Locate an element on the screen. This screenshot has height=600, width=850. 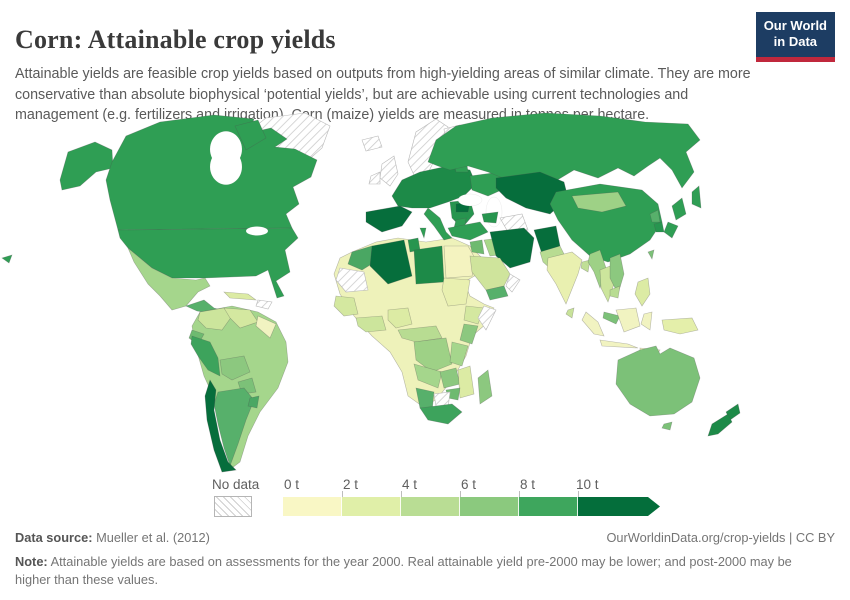
owid-logo-line2: in Data is located at coordinates (795, 42).